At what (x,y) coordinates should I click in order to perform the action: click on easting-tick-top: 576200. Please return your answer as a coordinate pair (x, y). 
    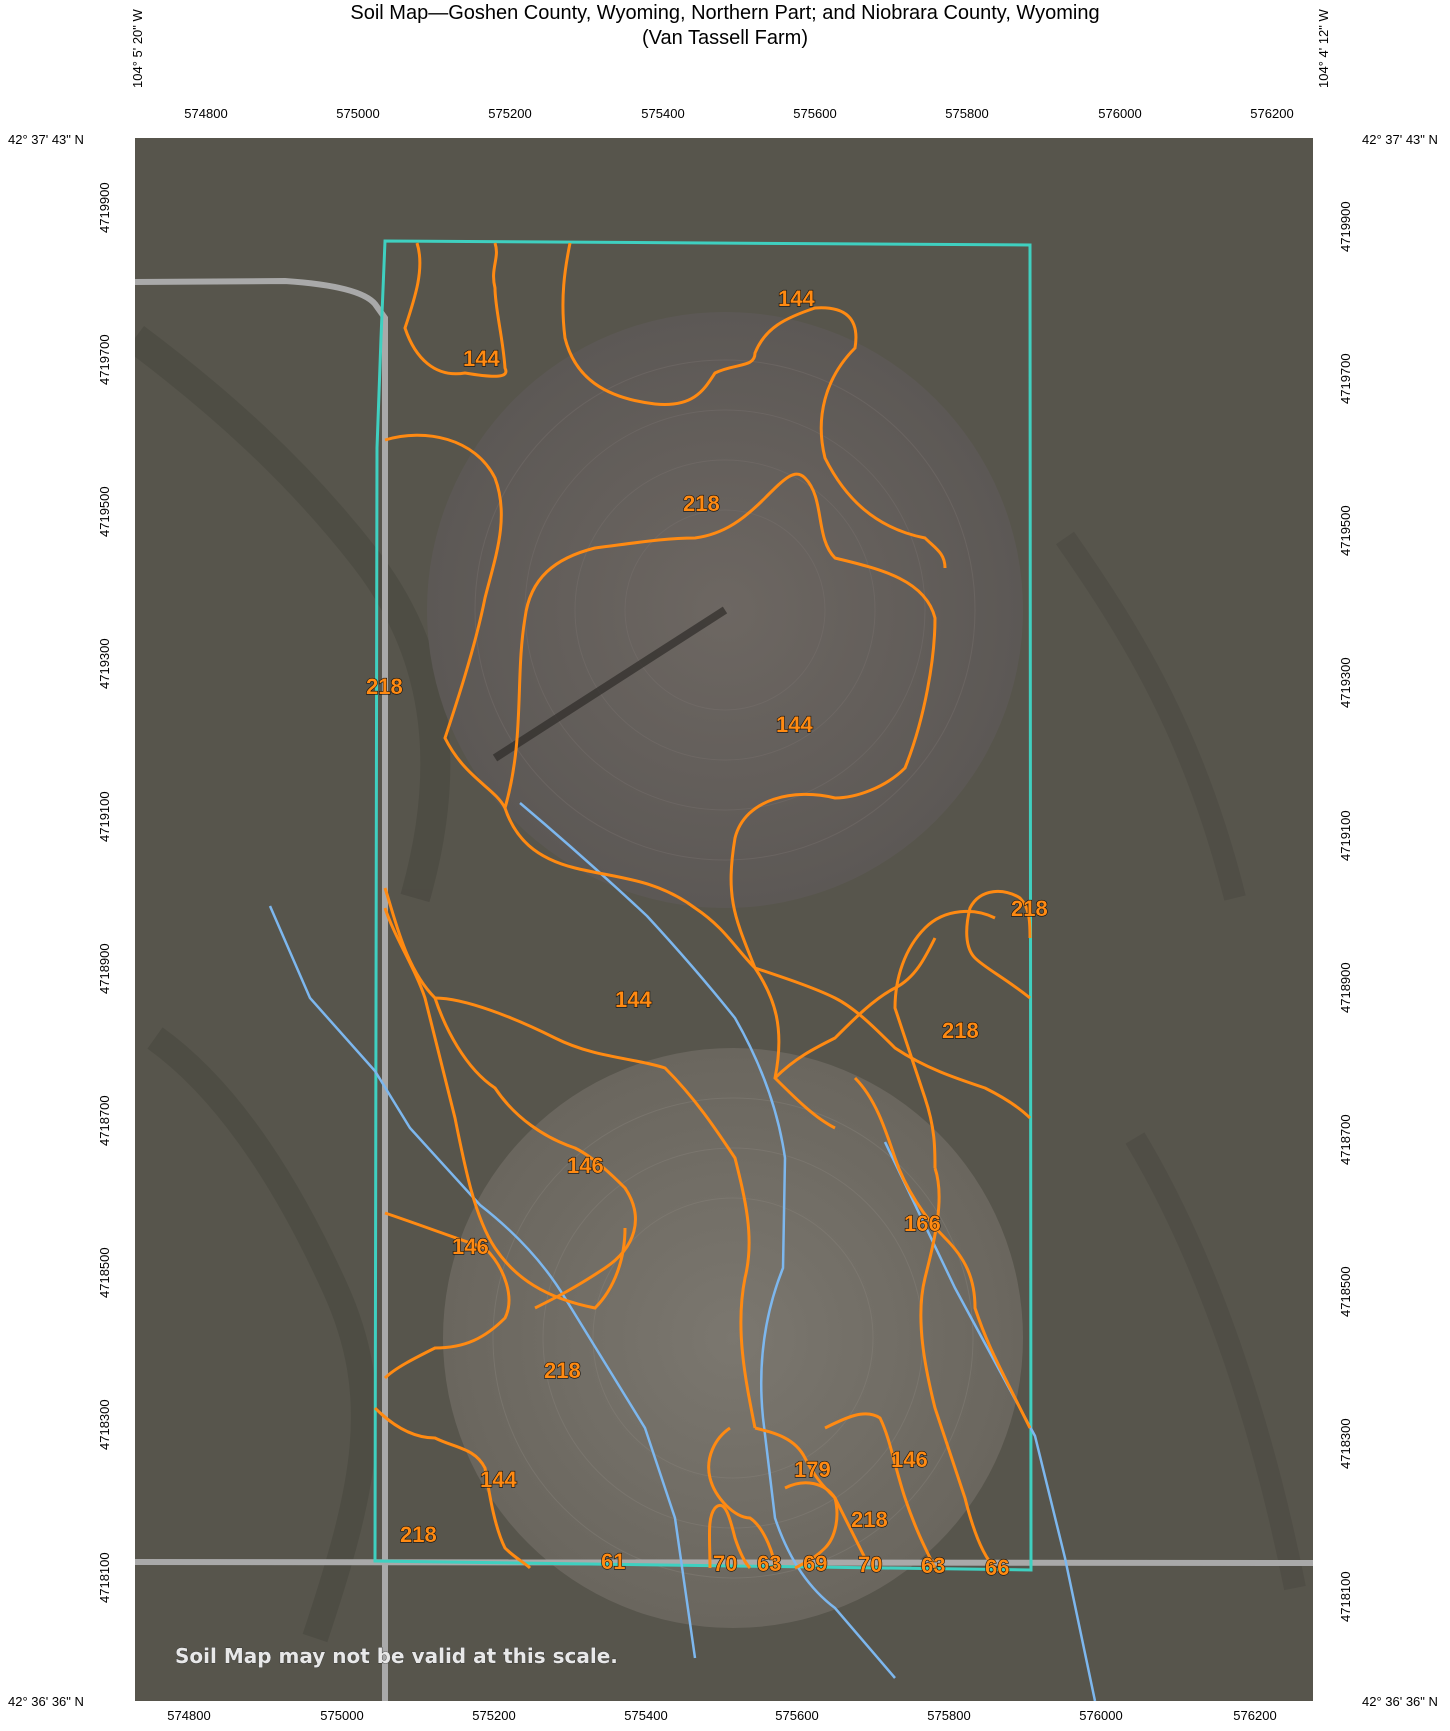
    Looking at the image, I should click on (1272, 113).